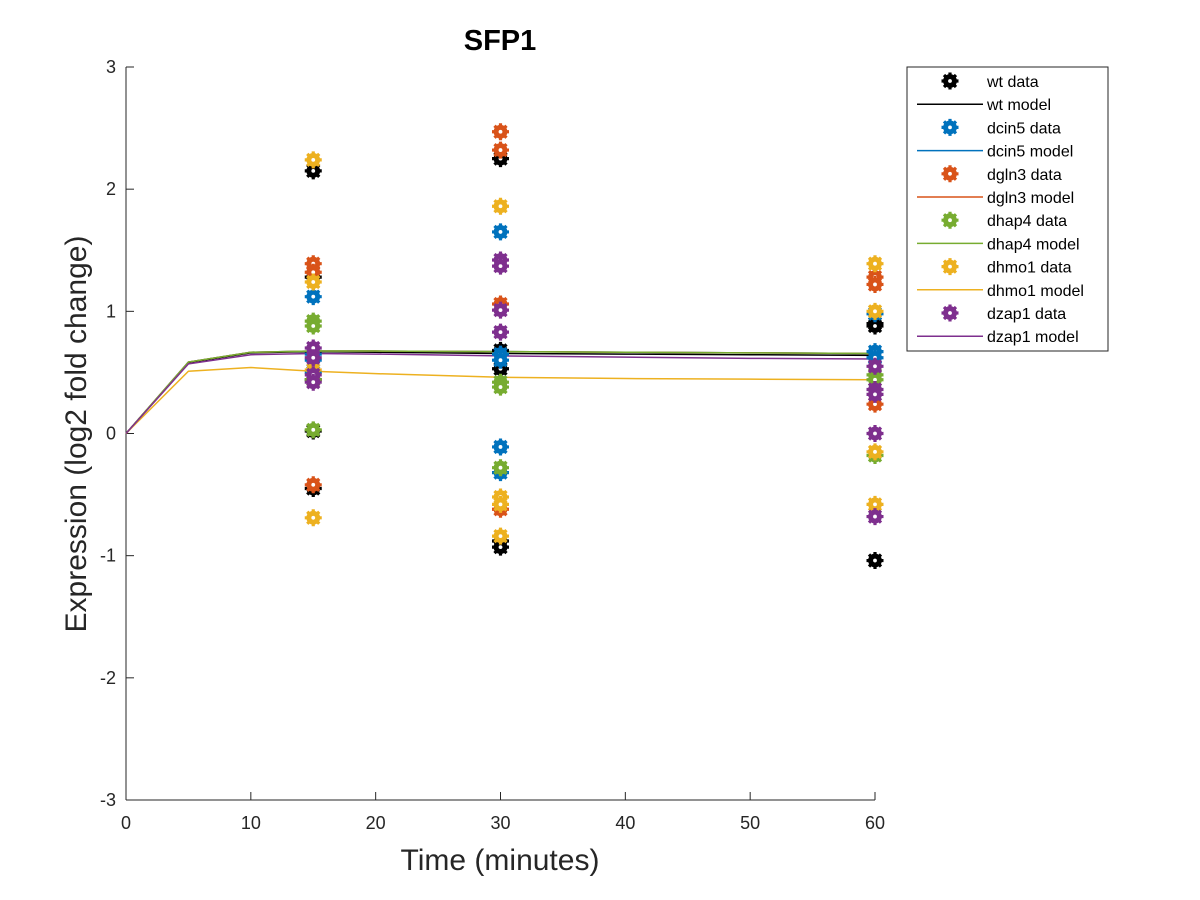 The width and height of the screenshot is (1200, 900). Describe the element at coordinates (500, 41) in the screenshot. I see `chart-title: SFP1` at that location.